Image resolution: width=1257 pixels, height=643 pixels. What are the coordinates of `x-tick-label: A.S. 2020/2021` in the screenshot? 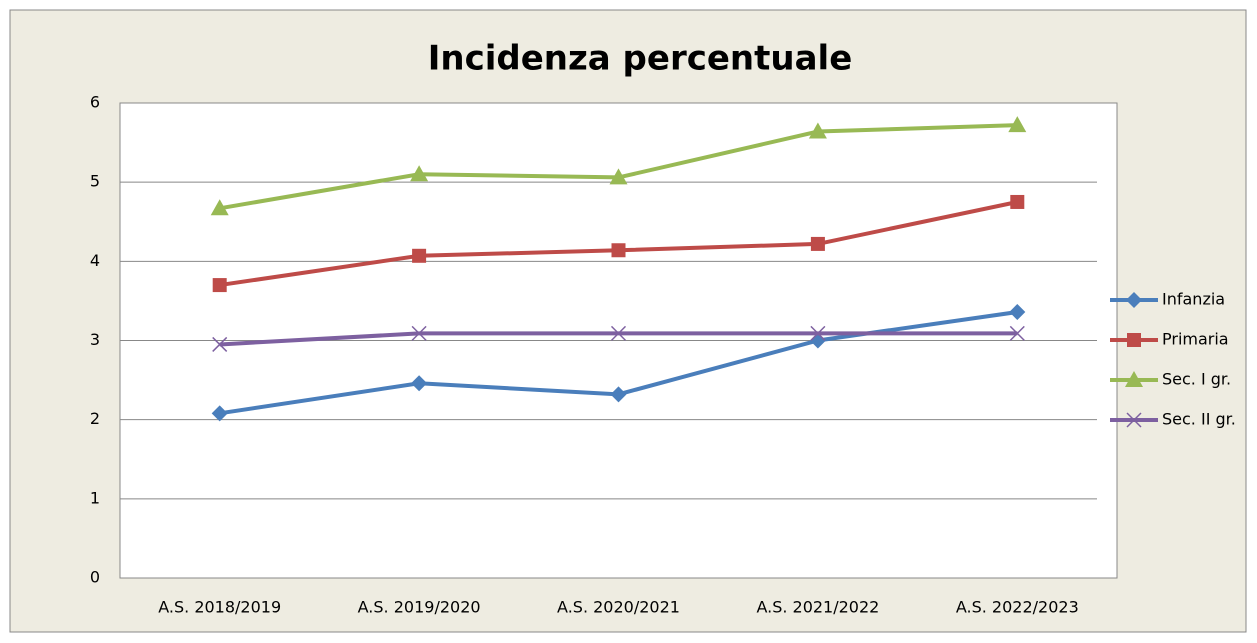 It's located at (618, 607).